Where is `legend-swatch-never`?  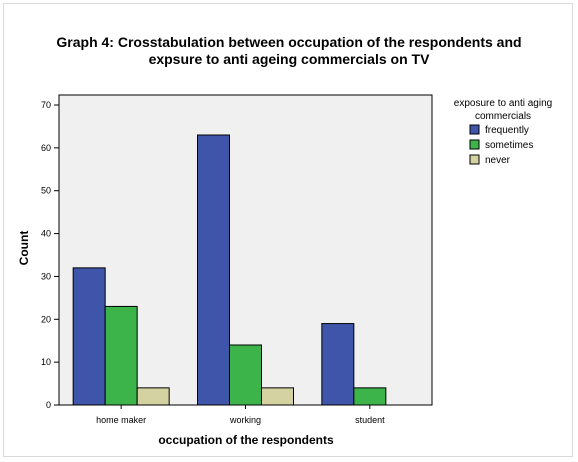
legend-swatch-never is located at coordinates (474, 159).